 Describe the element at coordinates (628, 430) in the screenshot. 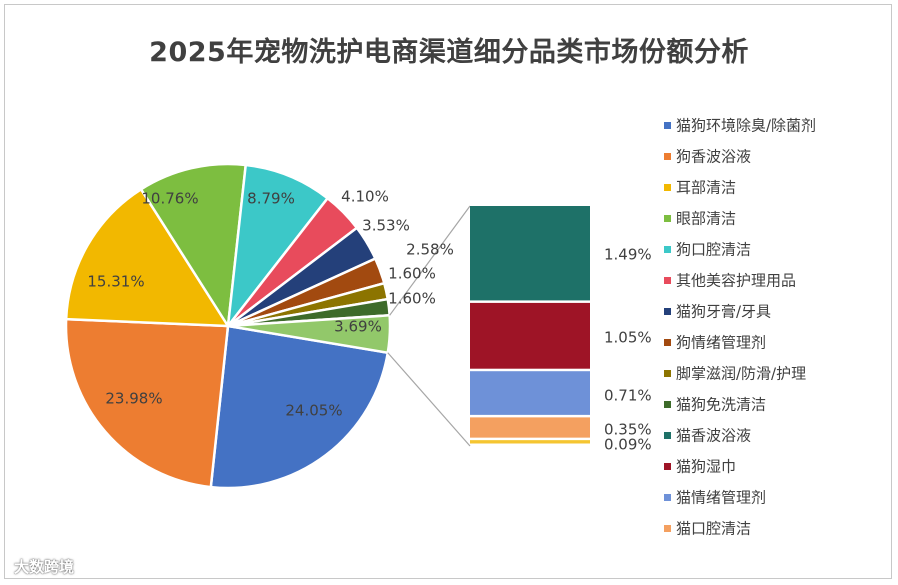

I see `breakdown-label: 0.35%` at that location.